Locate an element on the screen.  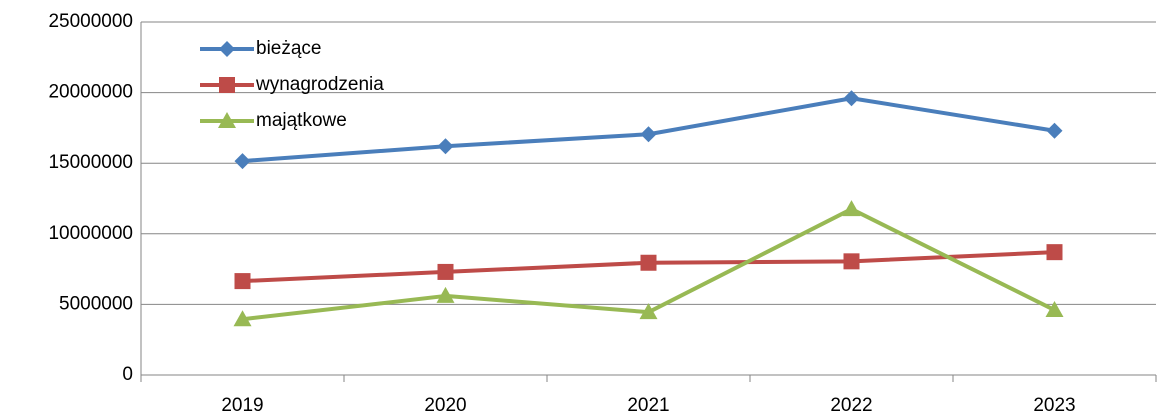
x-tick-label: 2023 is located at coordinates (1054, 405).